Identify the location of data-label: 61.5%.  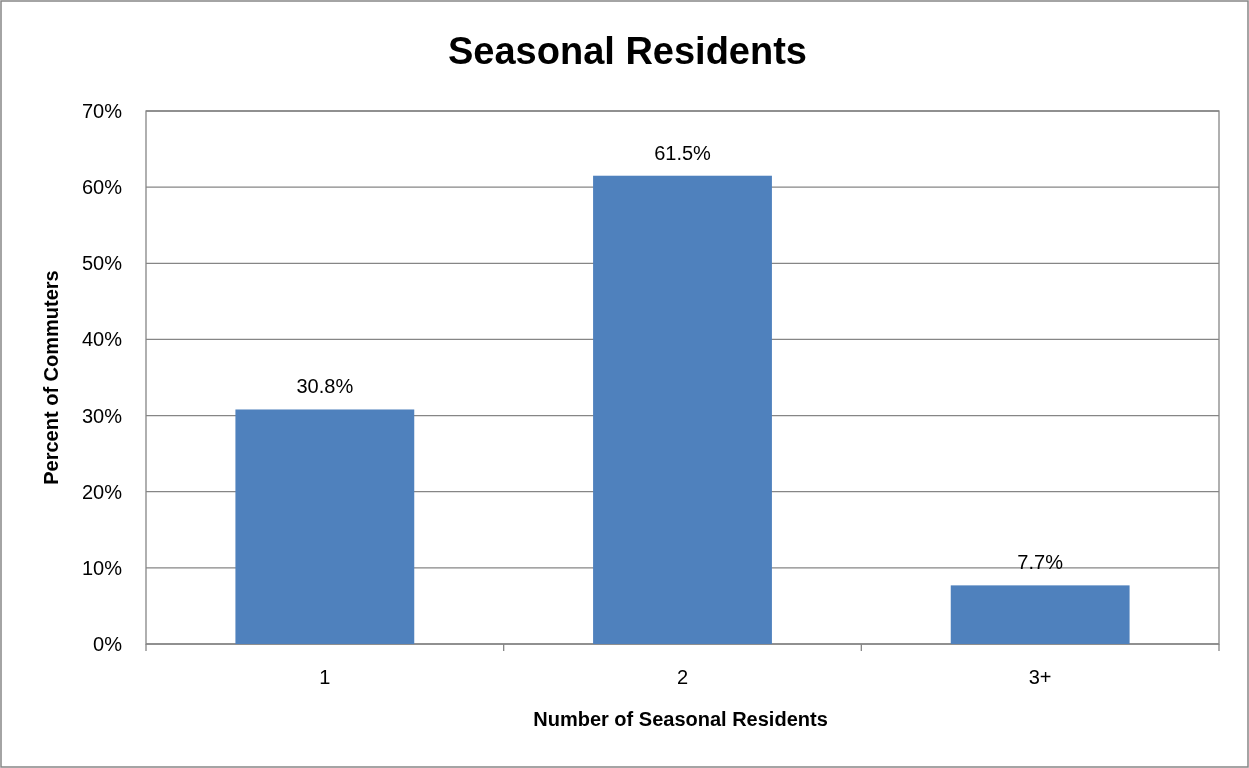
(683, 152).